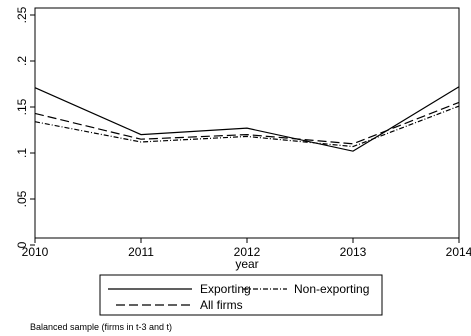 This screenshot has height=336, width=471. Describe the element at coordinates (35, 252) in the screenshot. I see `x-tick-label: 2010` at that location.